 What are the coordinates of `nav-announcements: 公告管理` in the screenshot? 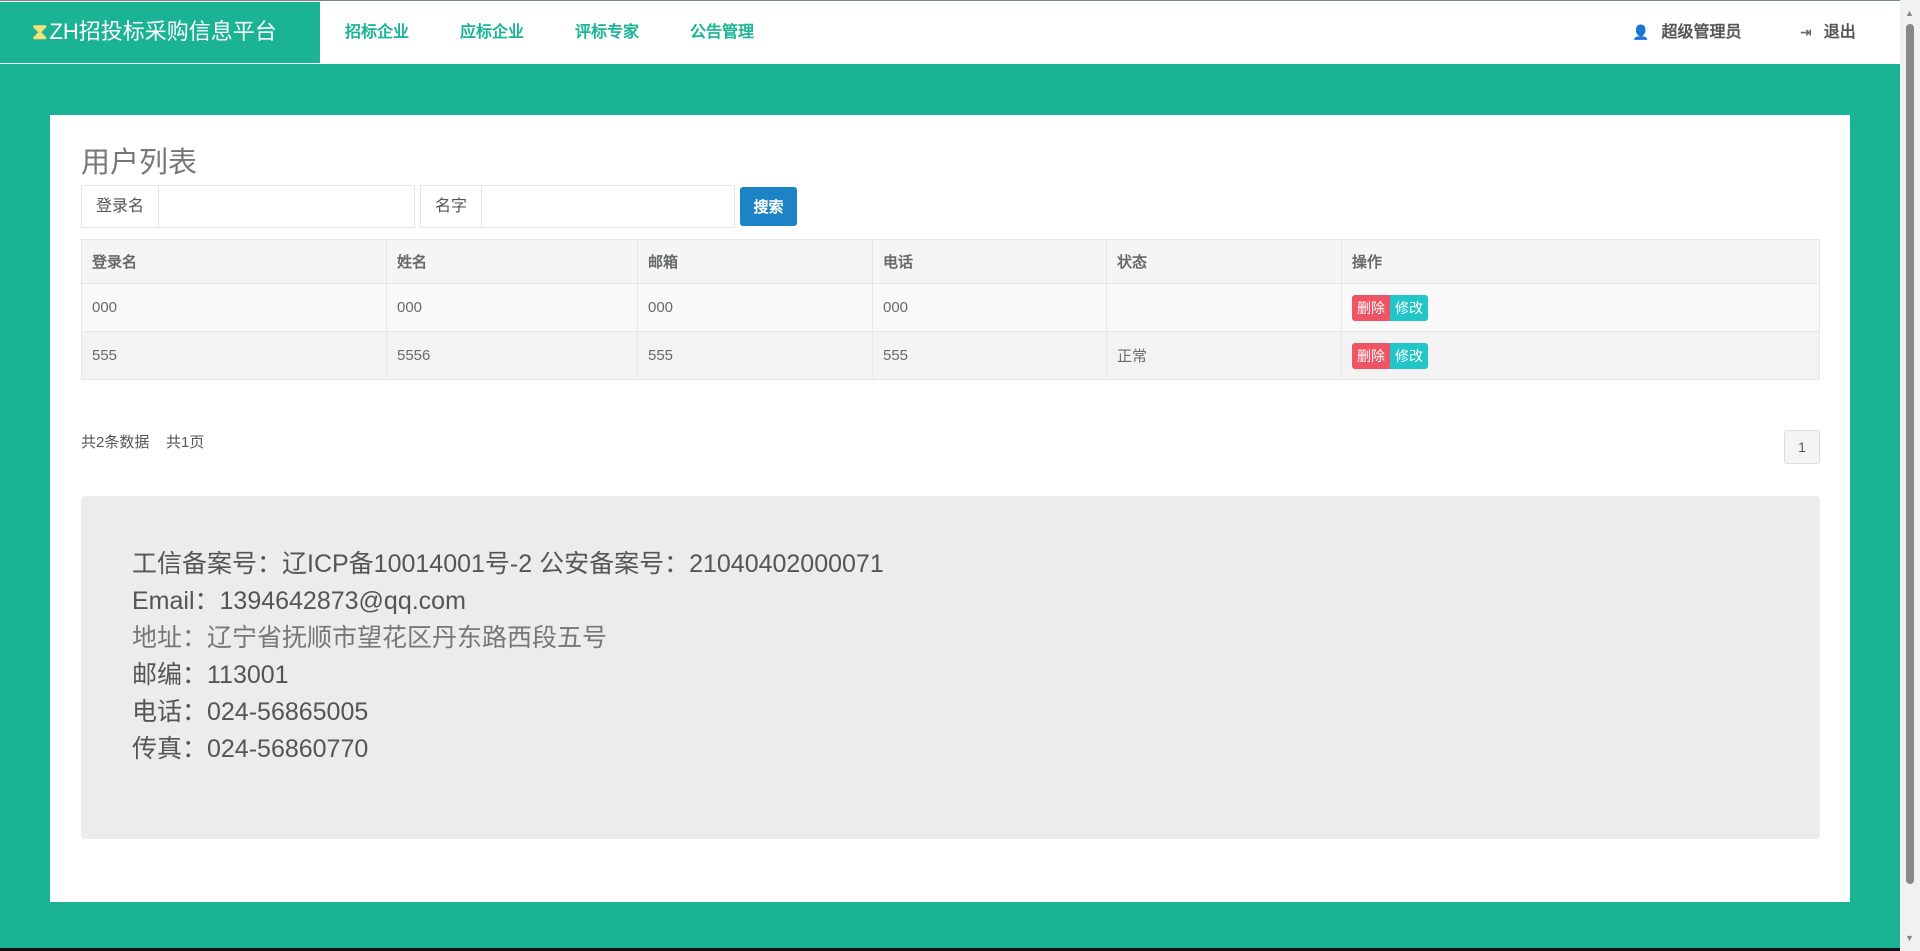 It's located at (722, 32).